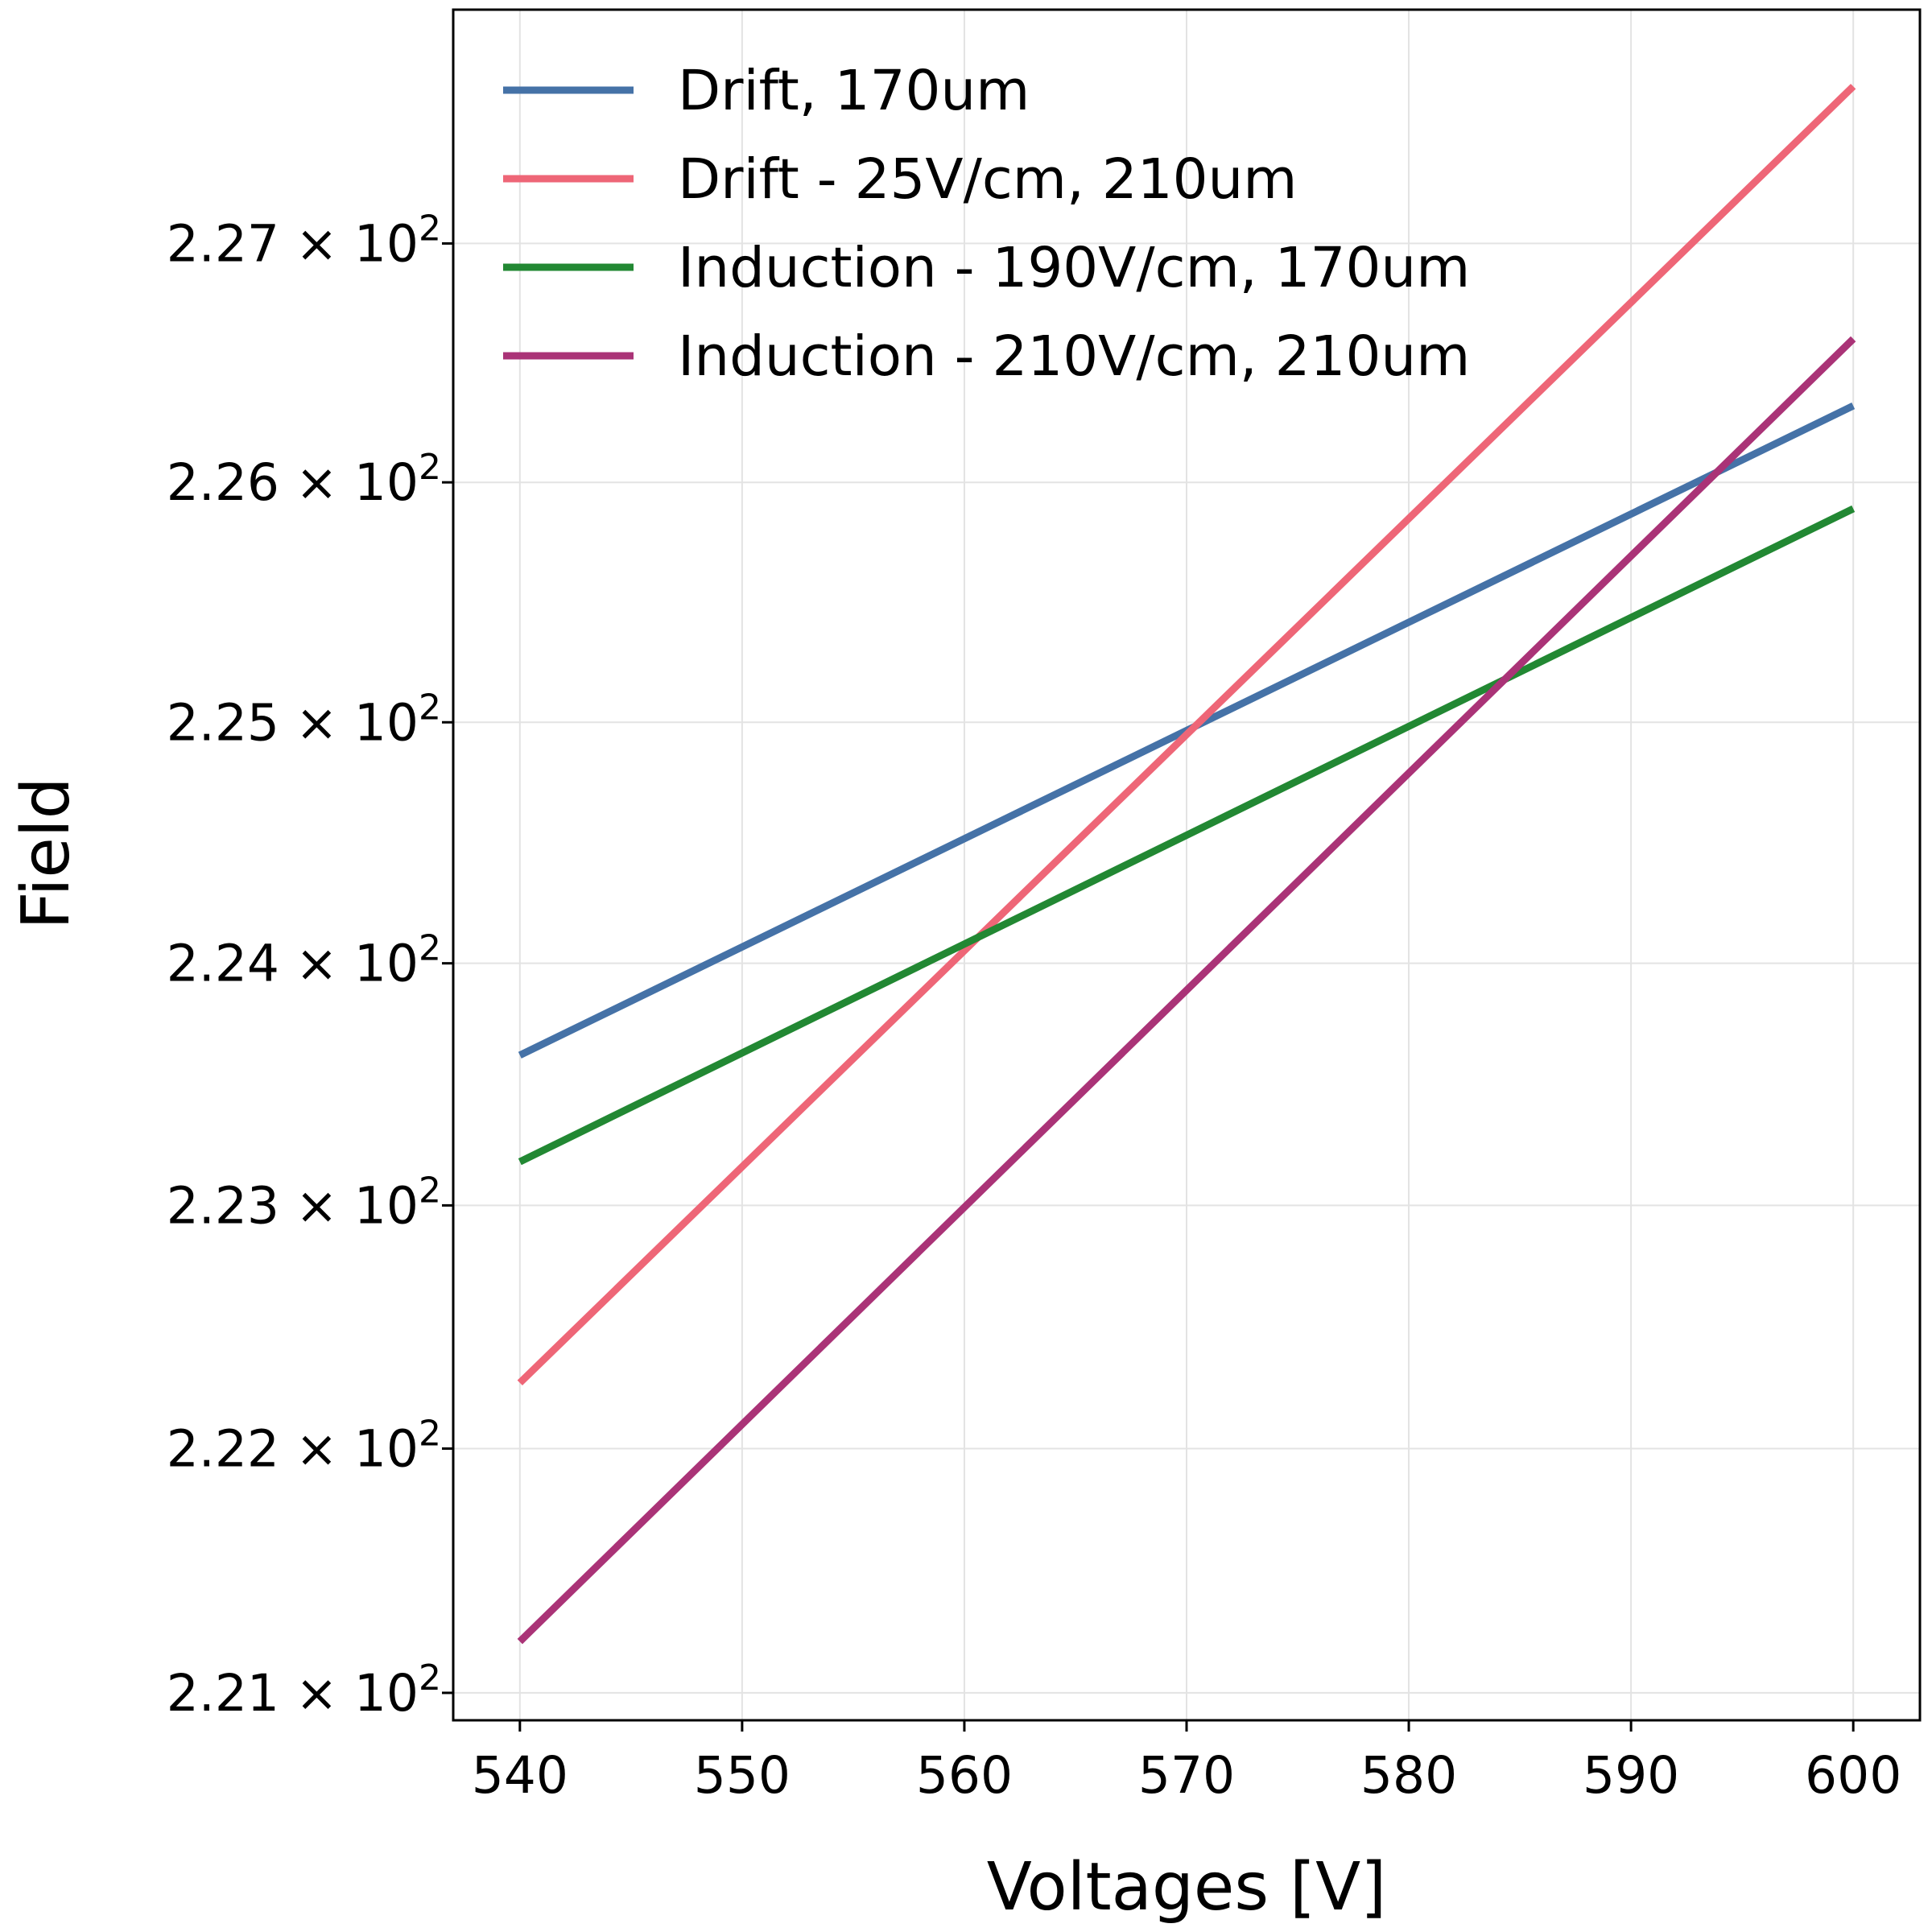 The width and height of the screenshot is (1932, 1932). What do you see at coordinates (304, 1202) in the screenshot?
I see `y-tick-label: 2.23 × 10²` at bounding box center [304, 1202].